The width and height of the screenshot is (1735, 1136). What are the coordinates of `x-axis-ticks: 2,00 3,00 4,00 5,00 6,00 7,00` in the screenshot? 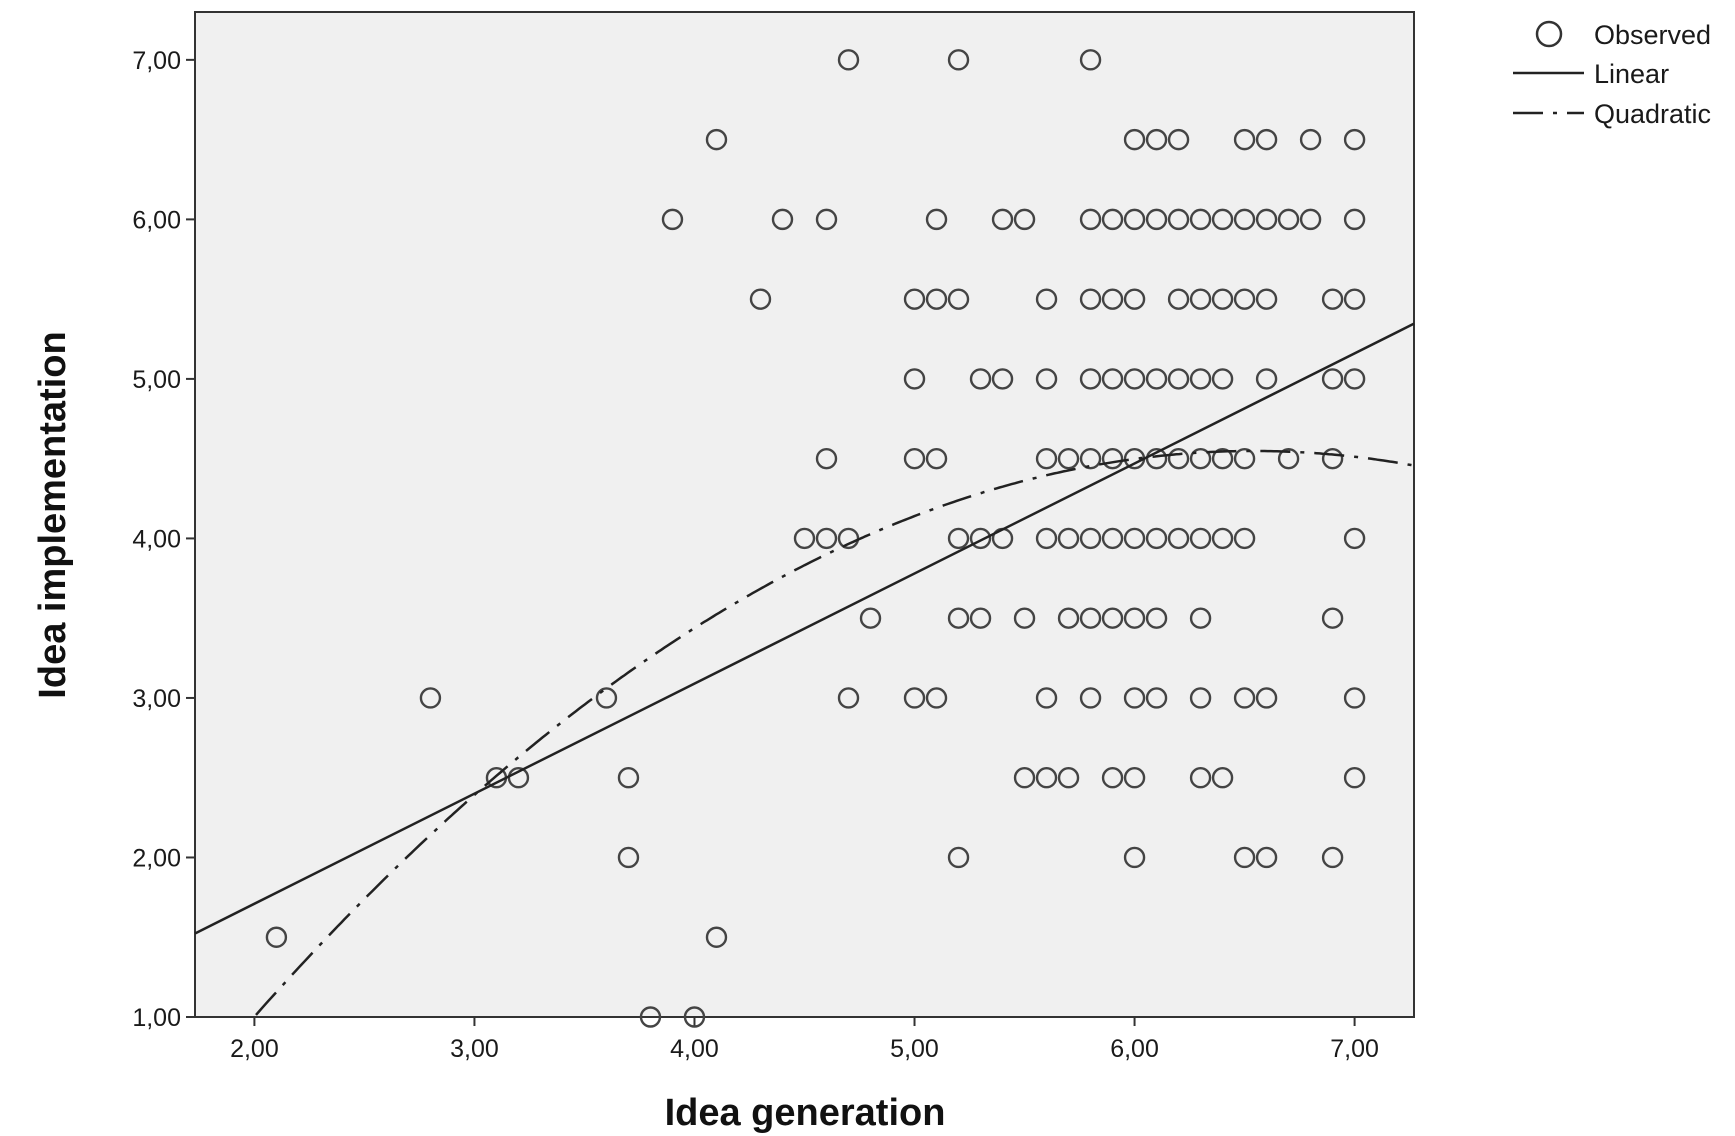 It's located at (804, 1040).